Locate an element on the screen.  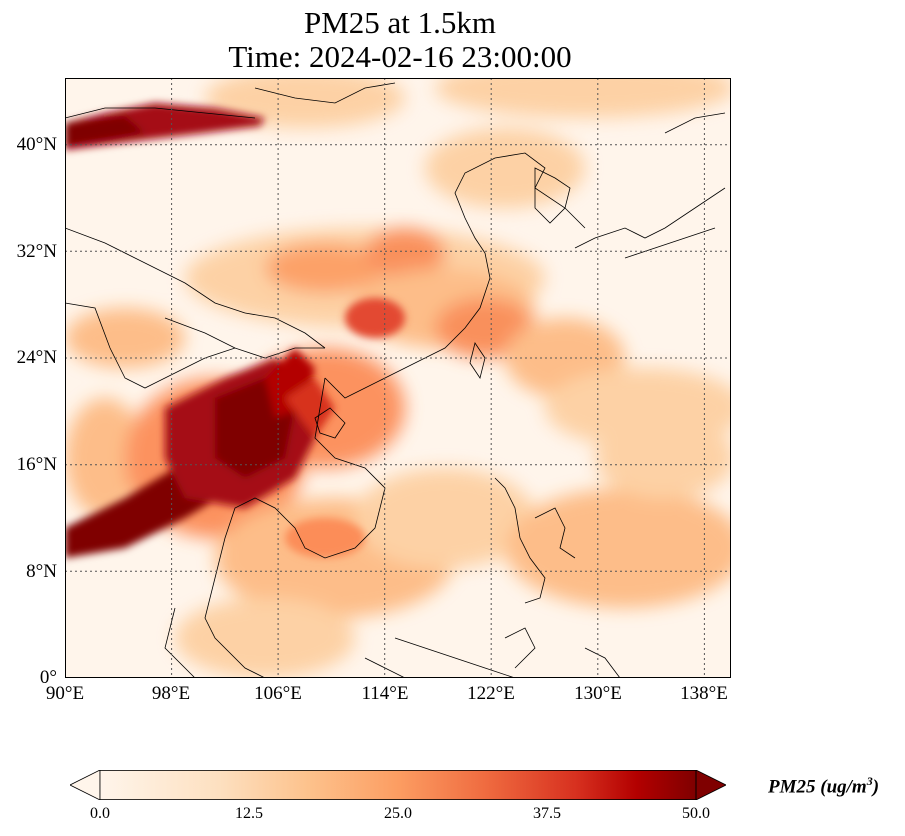
chart-title-line-2: Time: 2024-02-16 23:00:00 is located at coordinates (400, 56).